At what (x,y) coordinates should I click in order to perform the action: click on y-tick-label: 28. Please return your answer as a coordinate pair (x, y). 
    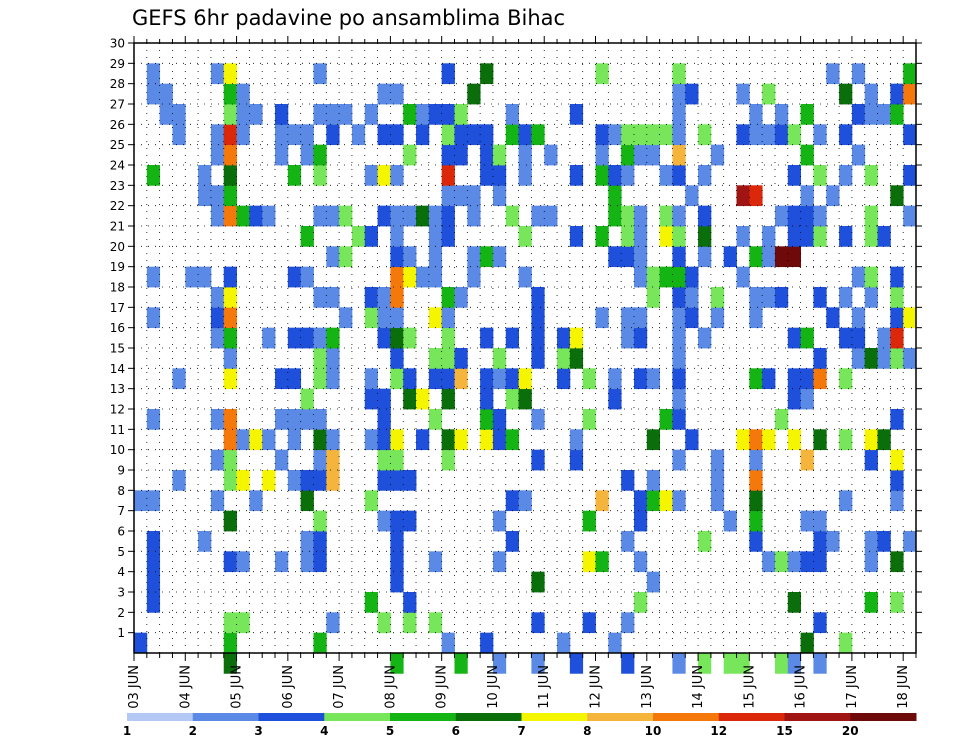
    Looking at the image, I should click on (117, 84).